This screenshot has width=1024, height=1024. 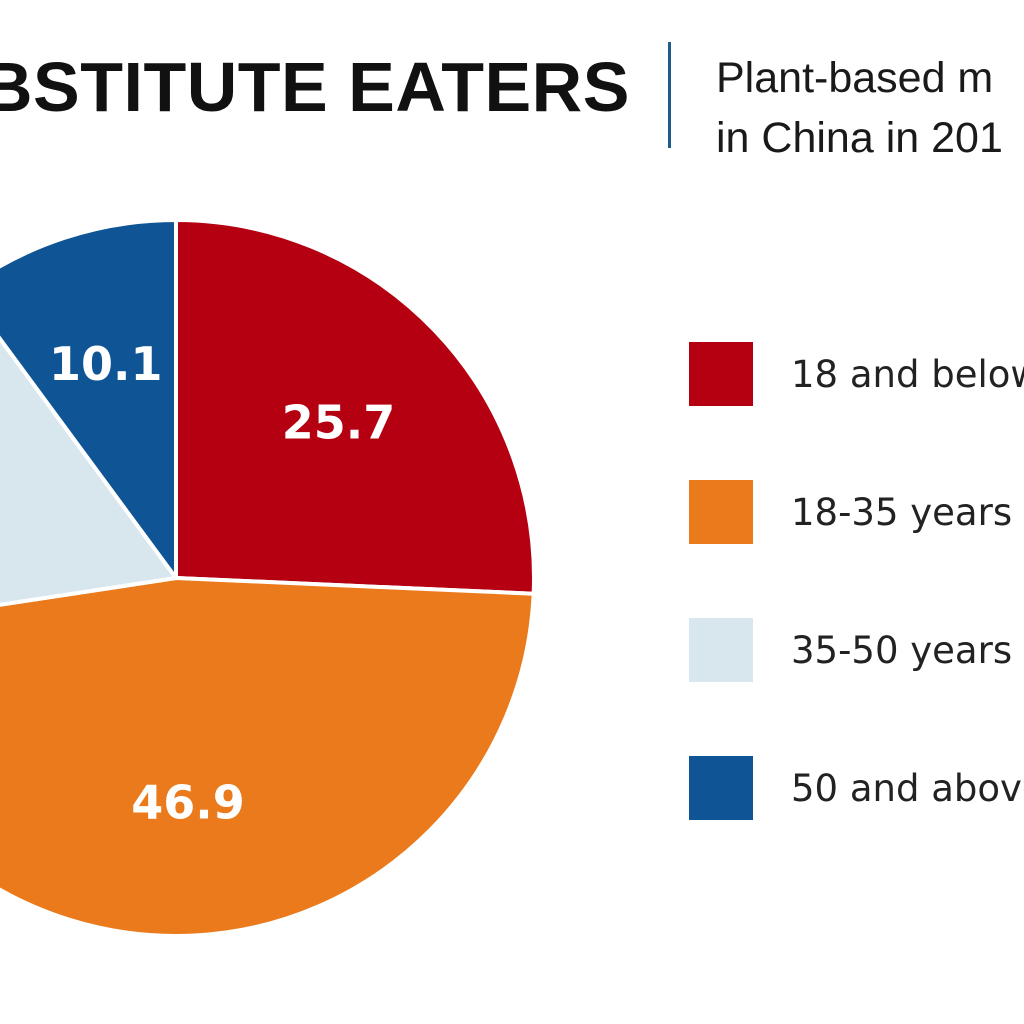 What do you see at coordinates (907, 788) in the screenshot?
I see `legend-label: 50 and above` at bounding box center [907, 788].